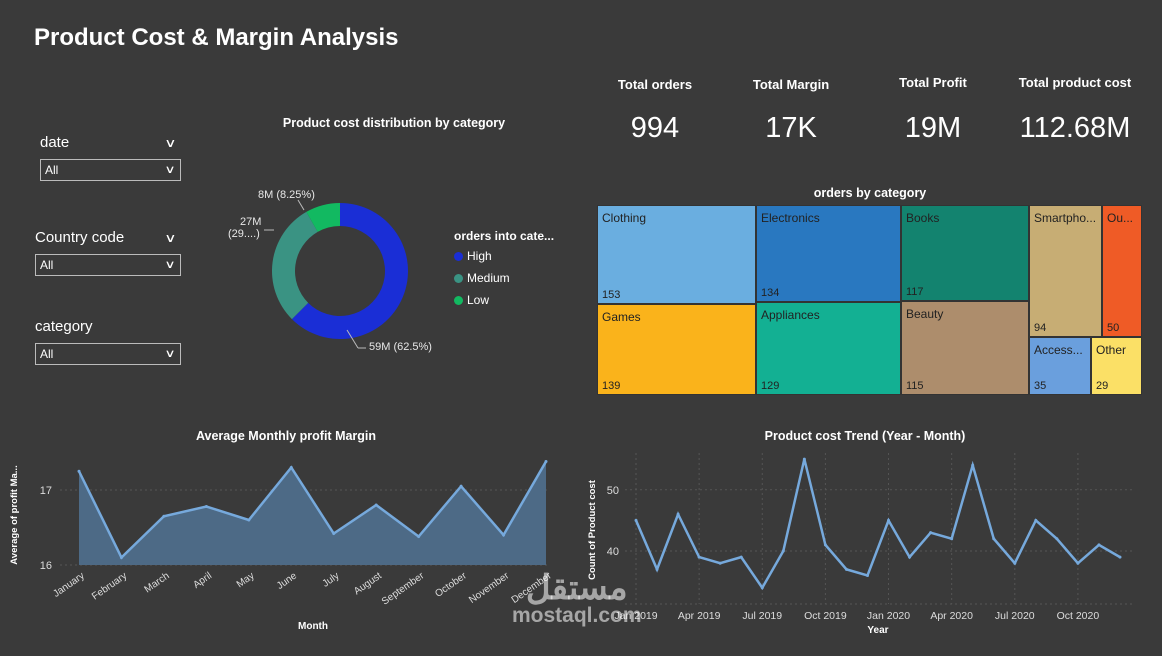 The image size is (1162, 656). I want to click on legend-item-high: High, so click(504, 256).